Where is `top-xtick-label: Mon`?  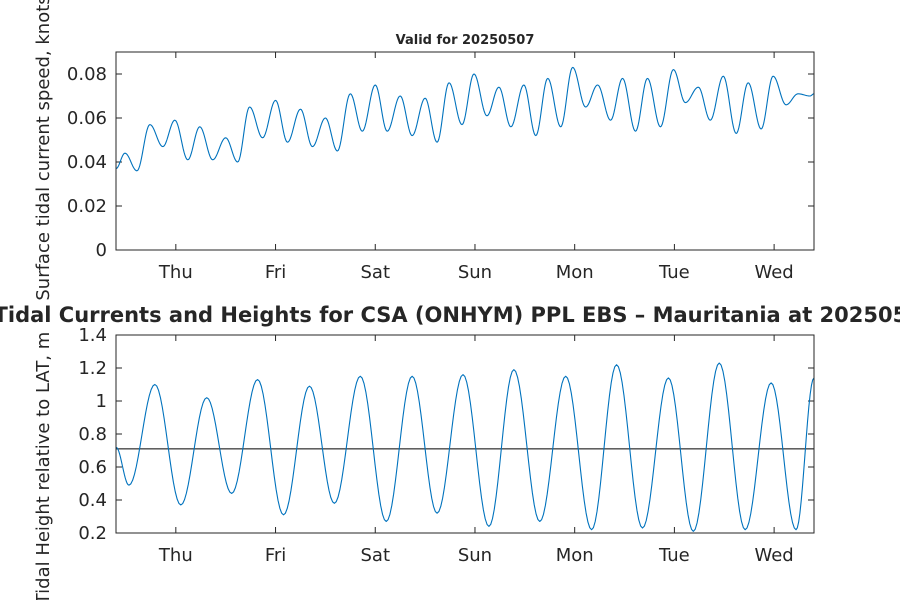 top-xtick-label: Mon is located at coordinates (575, 272).